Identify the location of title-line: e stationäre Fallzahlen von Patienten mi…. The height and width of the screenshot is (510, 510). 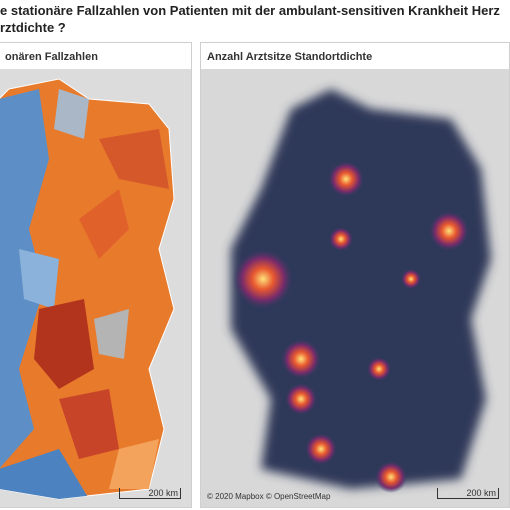
(250, 10).